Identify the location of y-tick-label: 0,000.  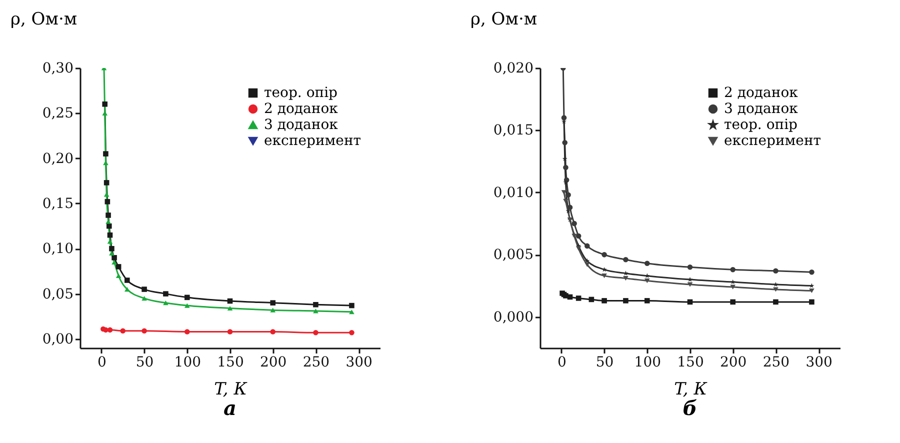
(513, 317).